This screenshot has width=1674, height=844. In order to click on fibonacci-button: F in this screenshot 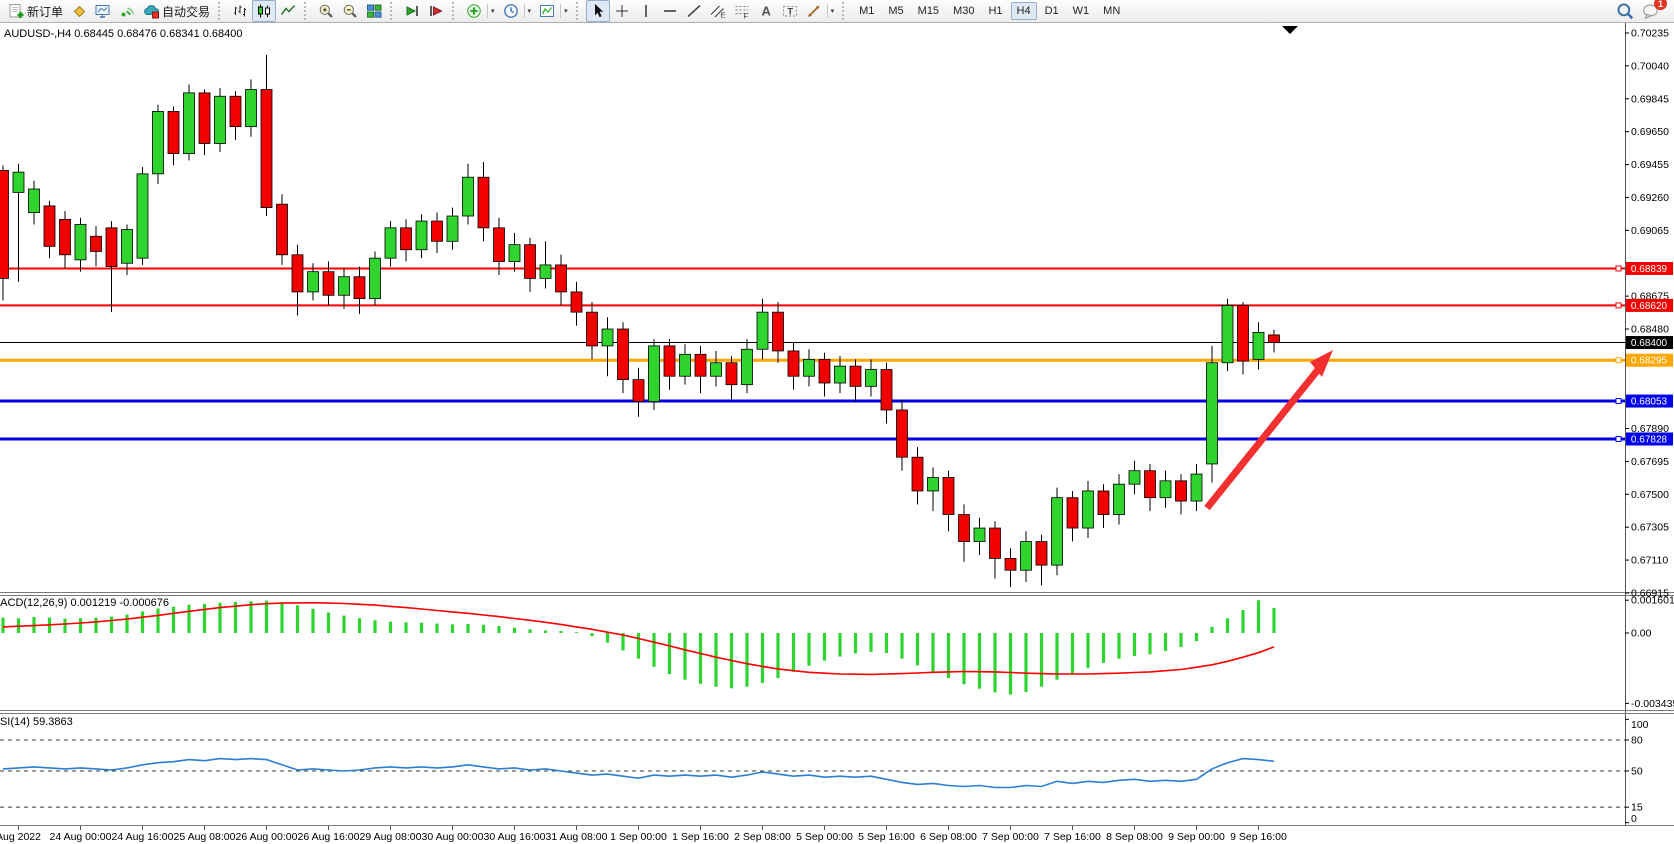, I will do `click(742, 11)`.